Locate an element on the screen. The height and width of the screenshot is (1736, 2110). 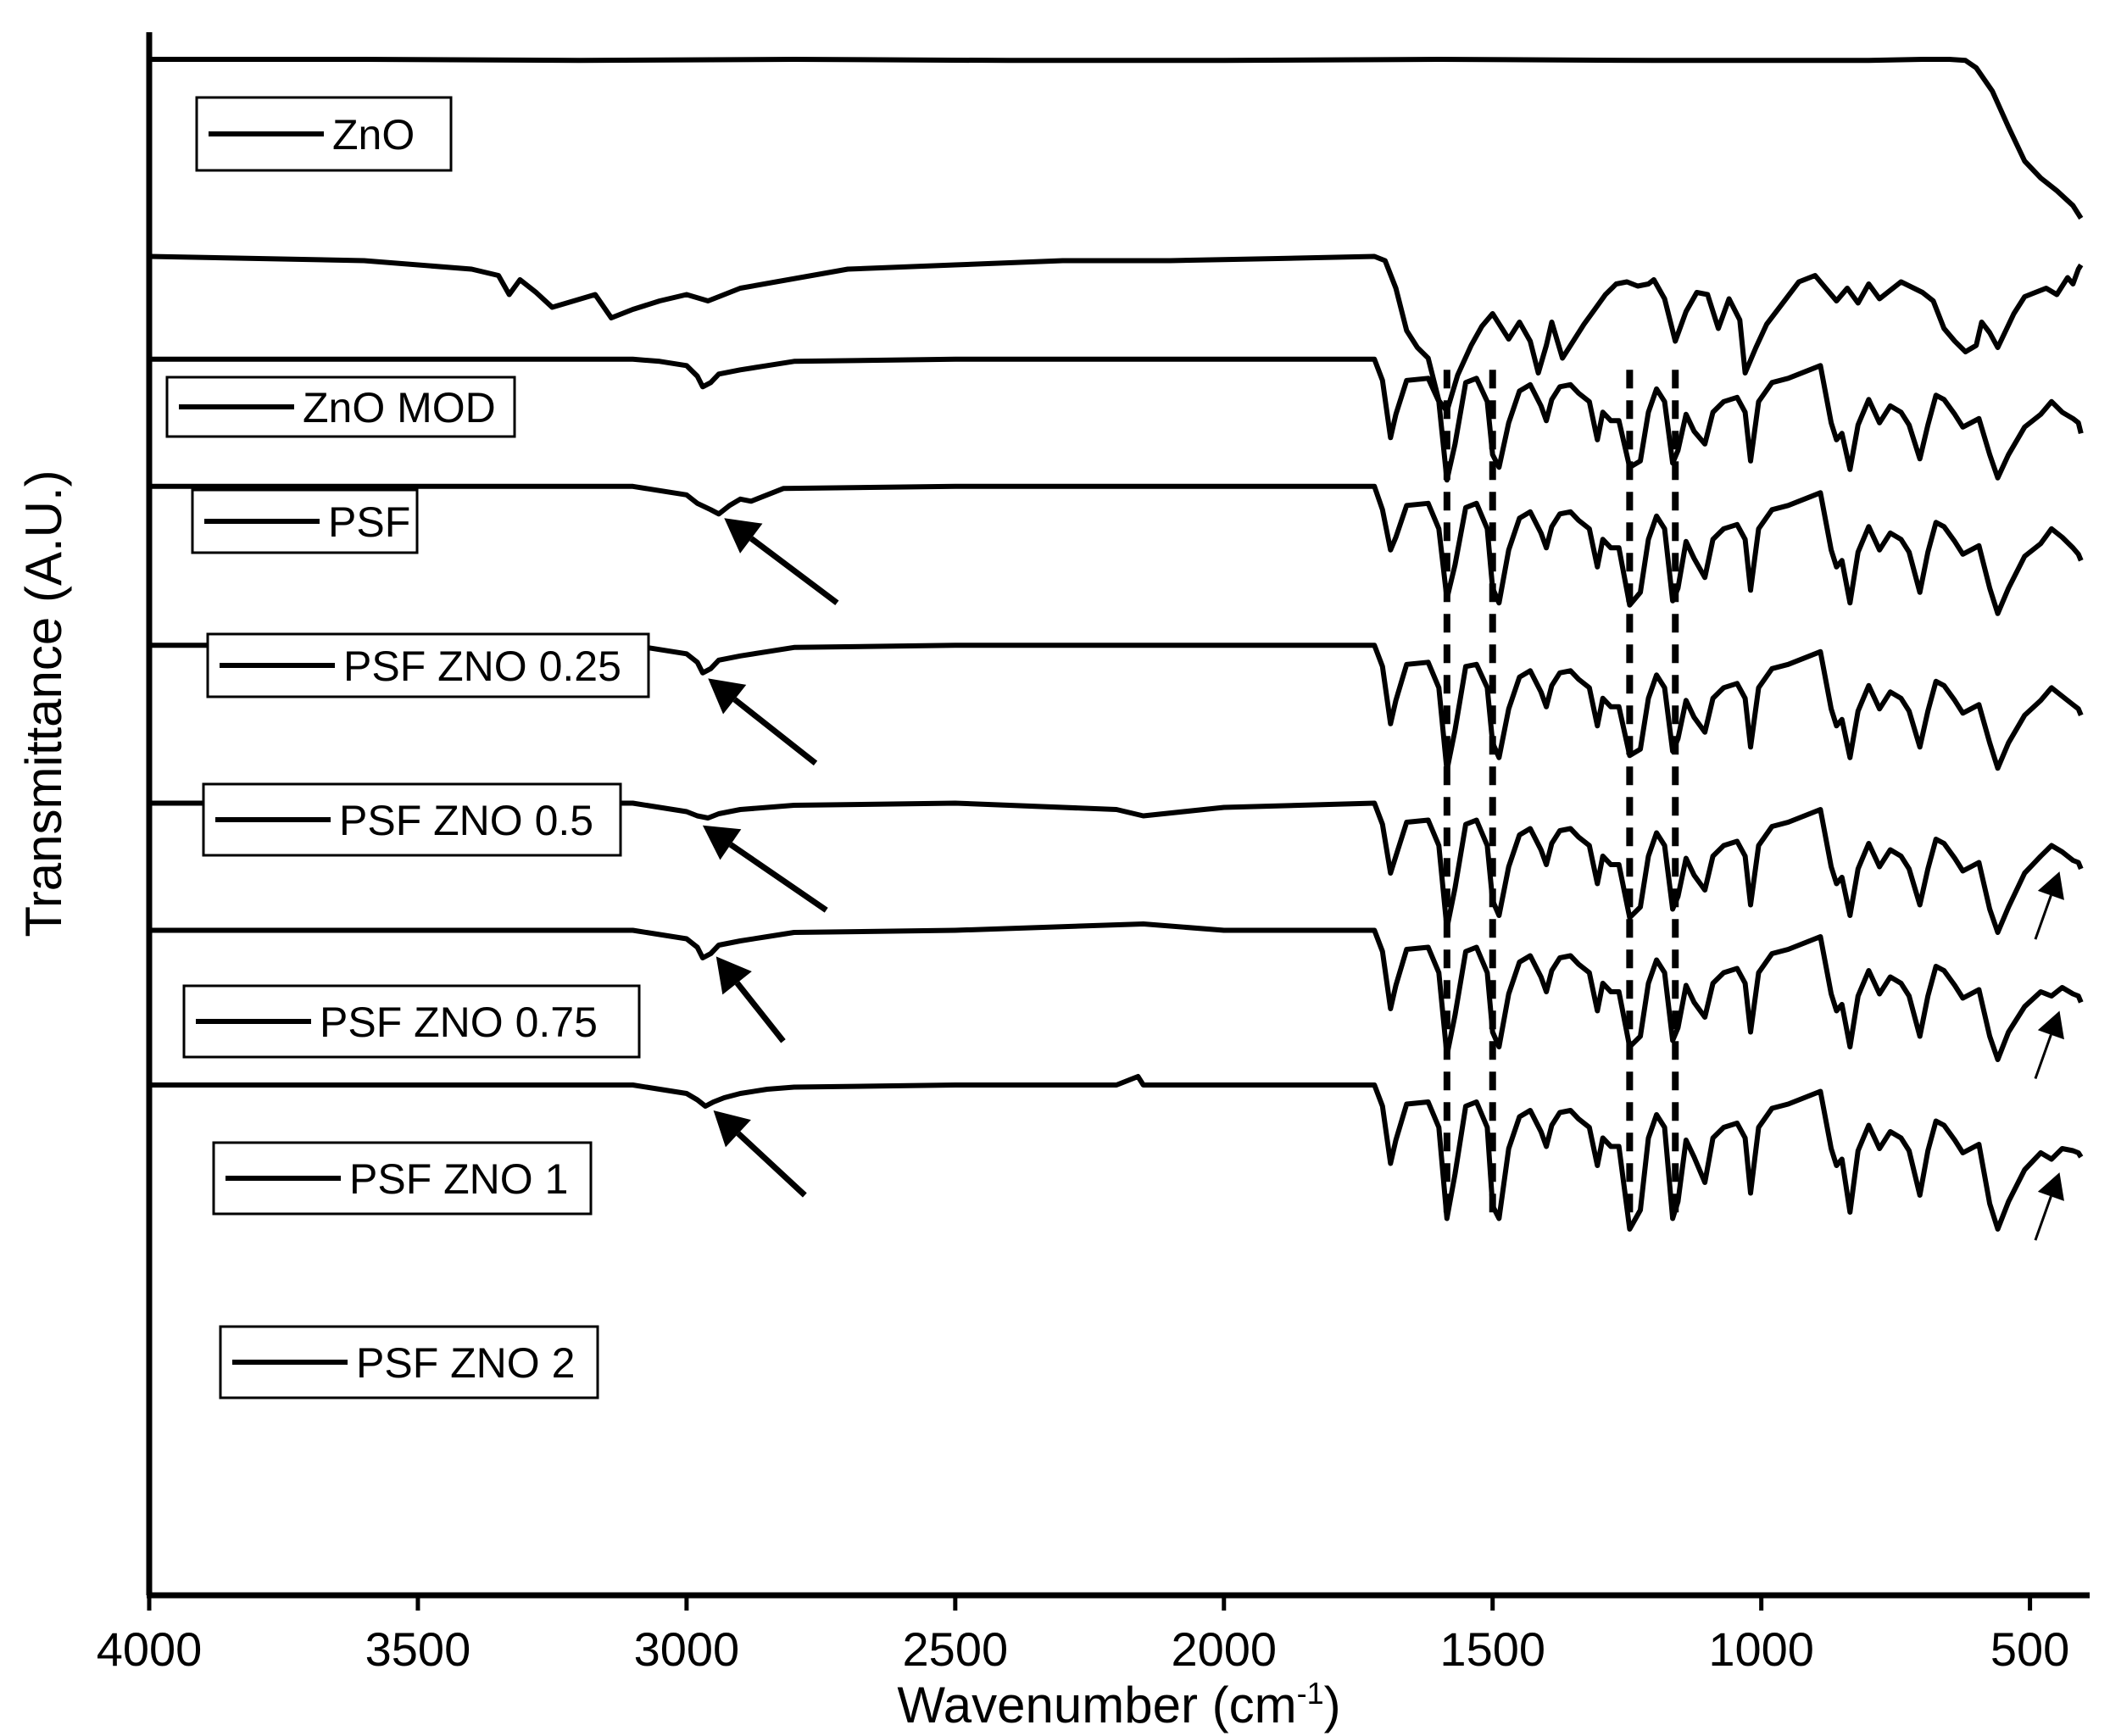
peak-arrow-1-head is located at coordinates (727, 696).